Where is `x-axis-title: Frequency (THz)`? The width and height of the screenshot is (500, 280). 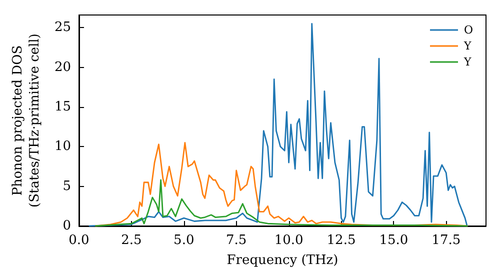 x-axis-title: Frequency (THz) is located at coordinates (282, 260).